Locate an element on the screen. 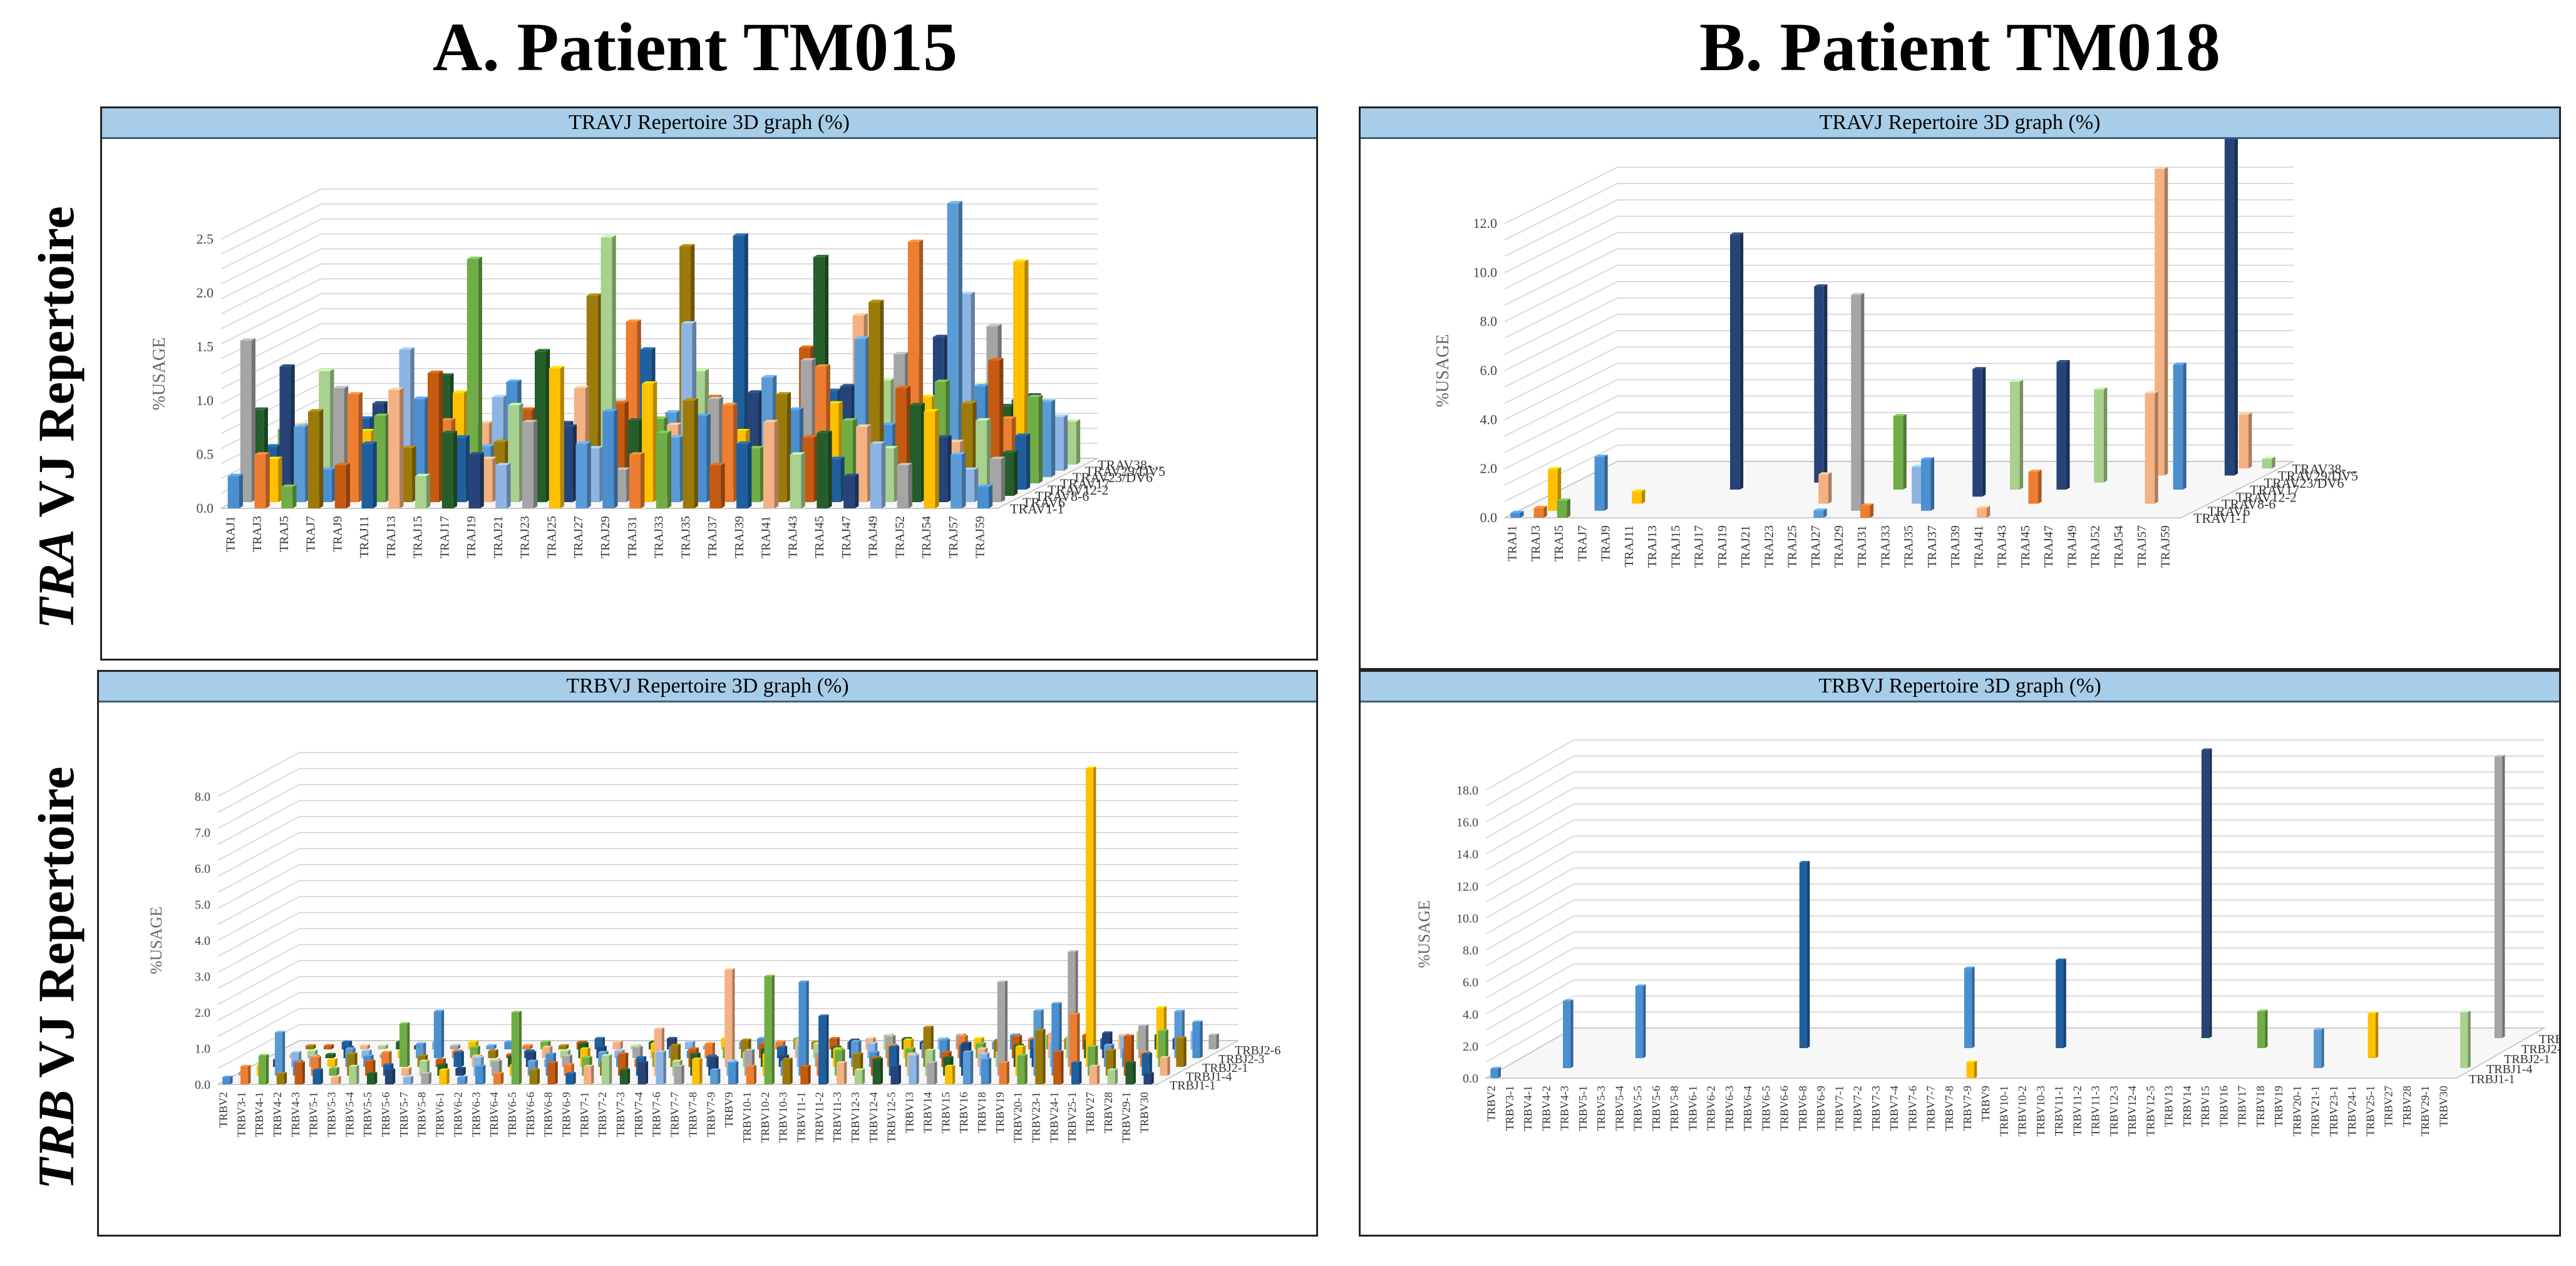 The width and height of the screenshot is (2576, 1266). floor is located at coordinates (2015, 1053).